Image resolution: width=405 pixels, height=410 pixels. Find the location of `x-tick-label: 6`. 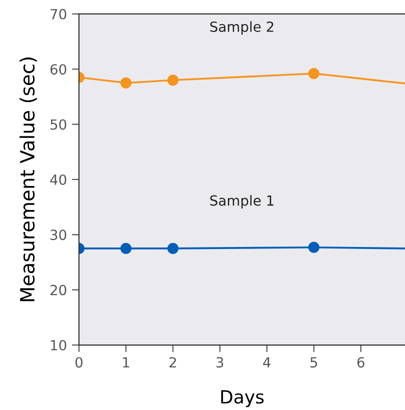

x-tick-label: 6 is located at coordinates (360, 362).